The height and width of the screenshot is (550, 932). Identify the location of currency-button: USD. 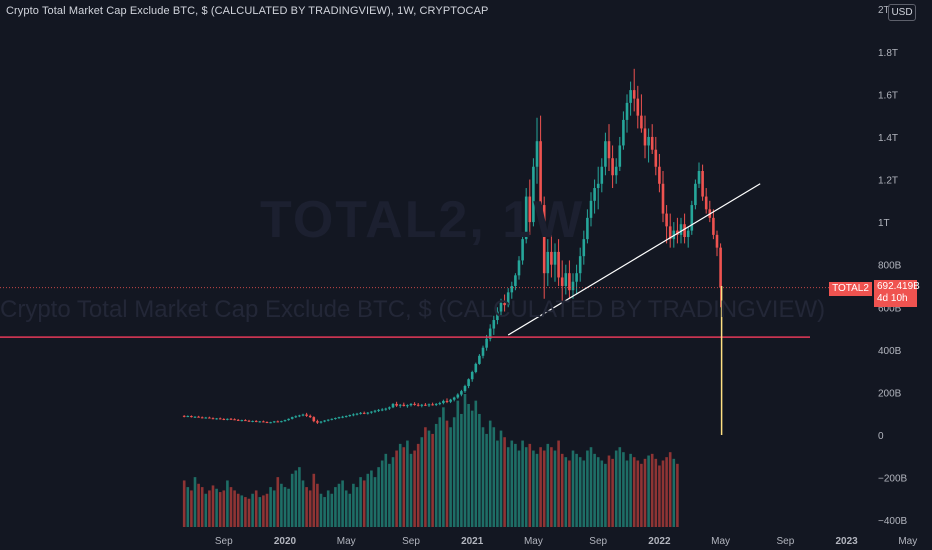
(902, 12).